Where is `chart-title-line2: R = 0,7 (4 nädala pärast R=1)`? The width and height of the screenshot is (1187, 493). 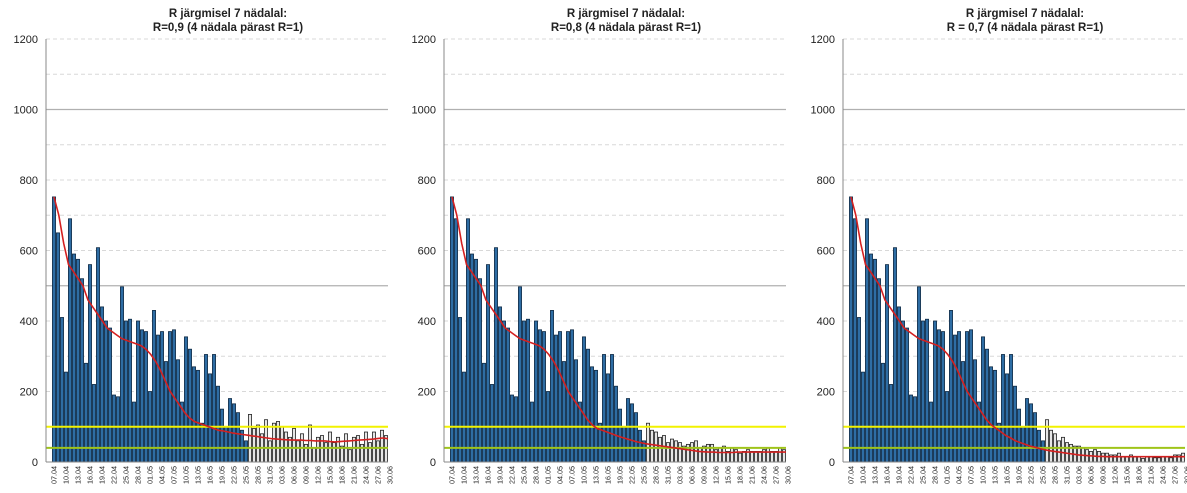 chart-title-line2: R = 0,7 (4 nädala pärast R=1) is located at coordinates (1025, 28).